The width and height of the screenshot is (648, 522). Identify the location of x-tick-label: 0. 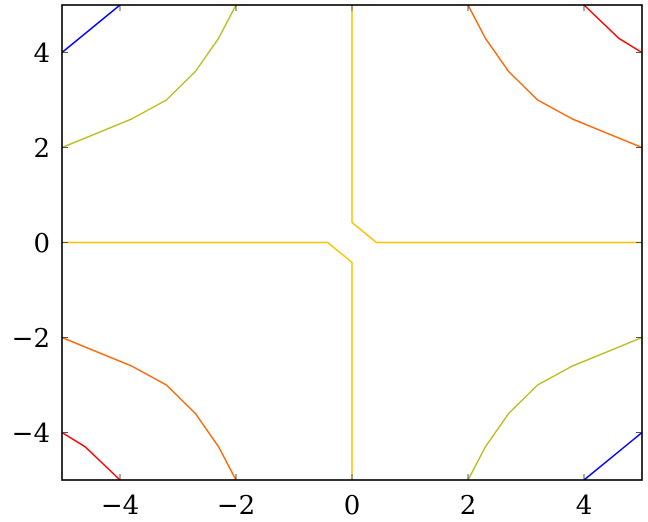
(352, 506).